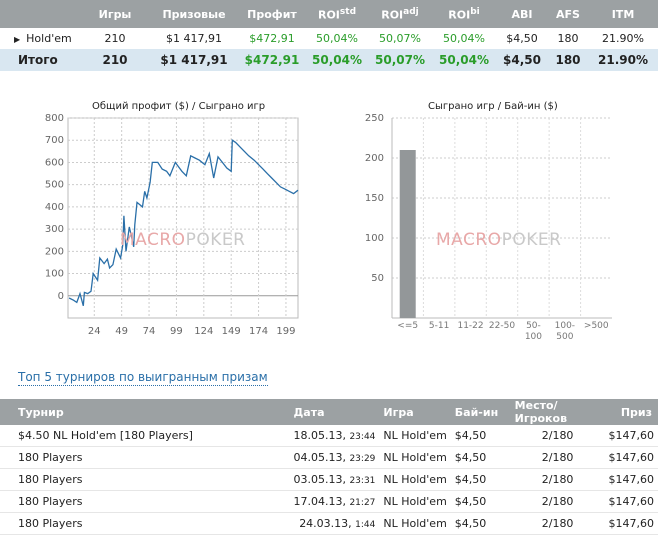 Image resolution: width=658 pixels, height=536 pixels. What do you see at coordinates (149, 331) in the screenshot?
I see `x-tick-label: 74` at bounding box center [149, 331].